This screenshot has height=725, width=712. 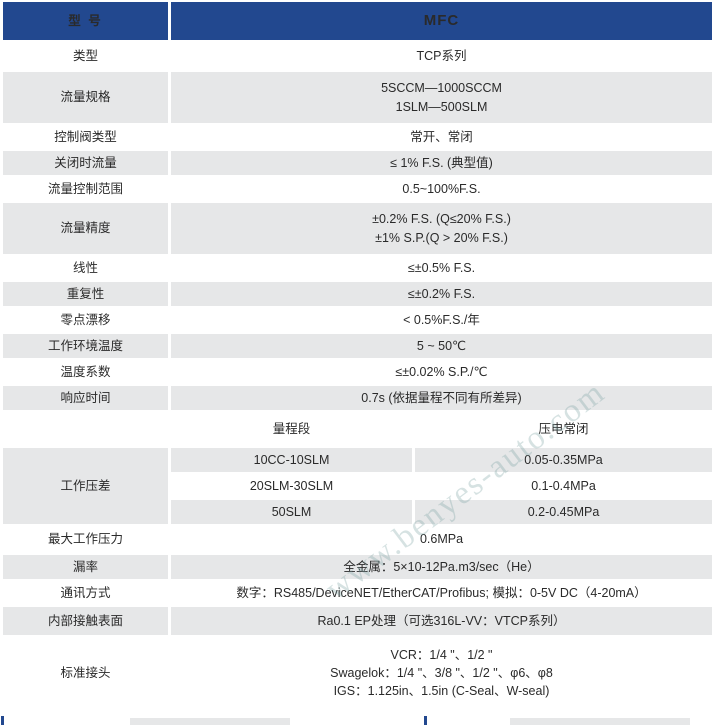 What do you see at coordinates (85, 346) in the screenshot?
I see `row-label: 工作环境温度` at bounding box center [85, 346].